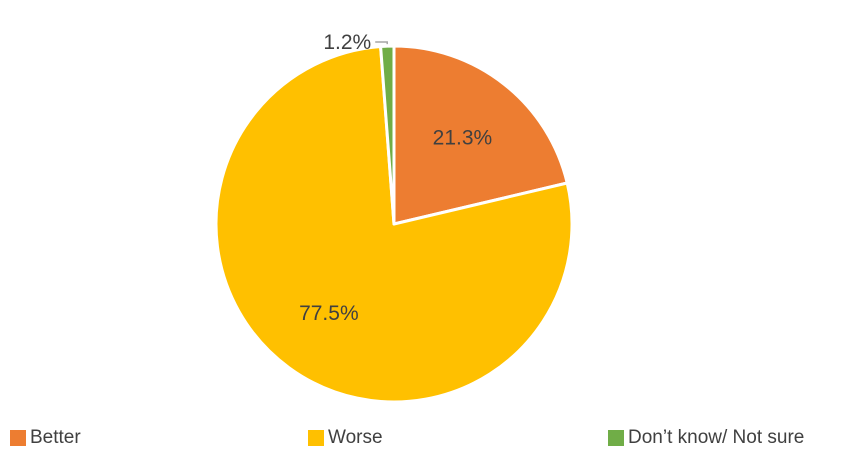 This screenshot has width=853, height=452. What do you see at coordinates (355, 437) in the screenshot?
I see `legend-label-worse: Worse` at bounding box center [355, 437].